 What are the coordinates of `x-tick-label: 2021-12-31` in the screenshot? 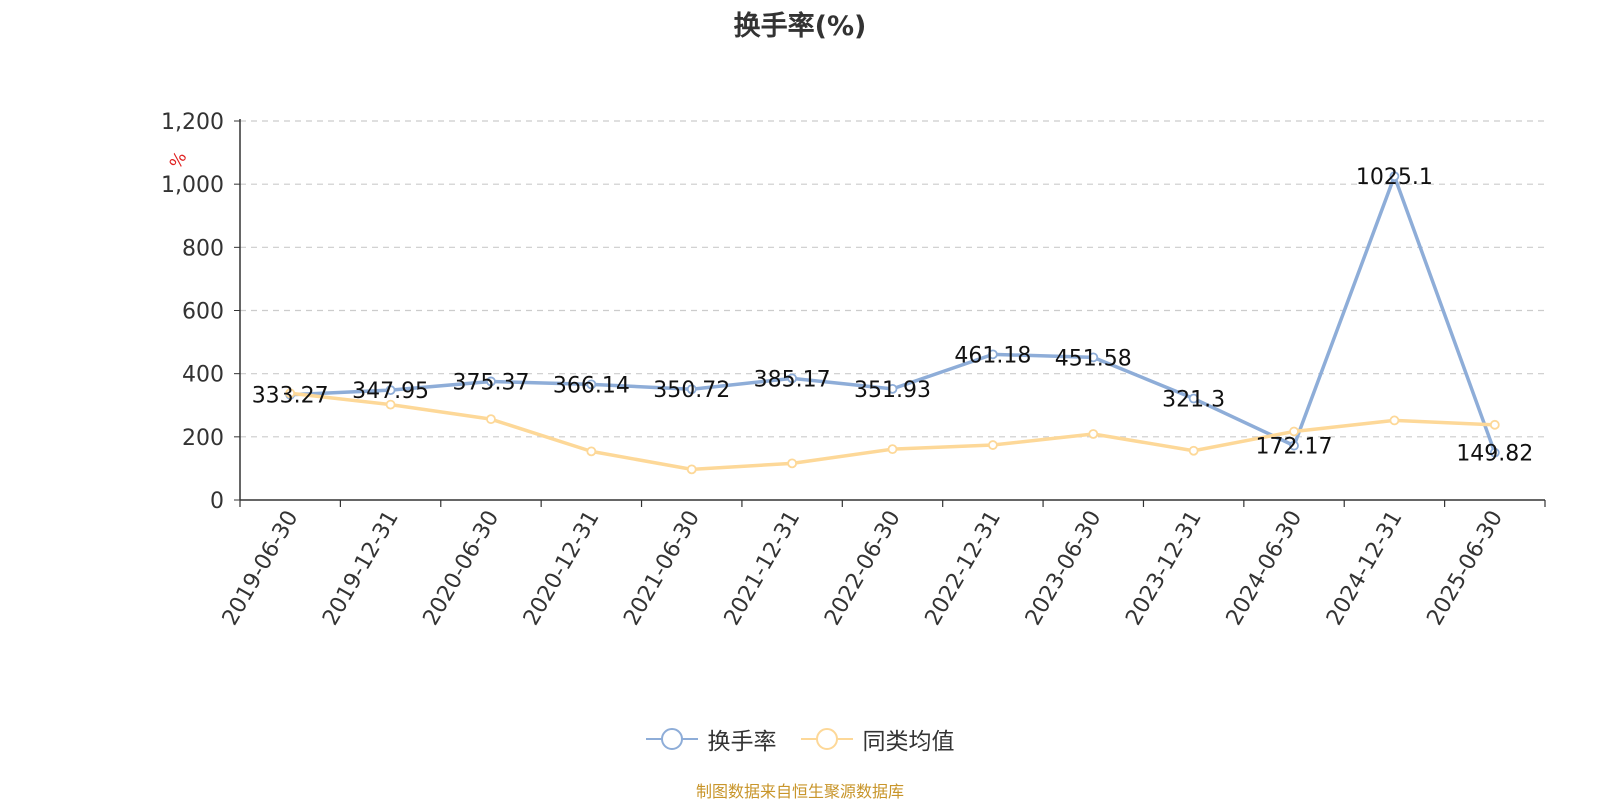 It's located at (763, 568).